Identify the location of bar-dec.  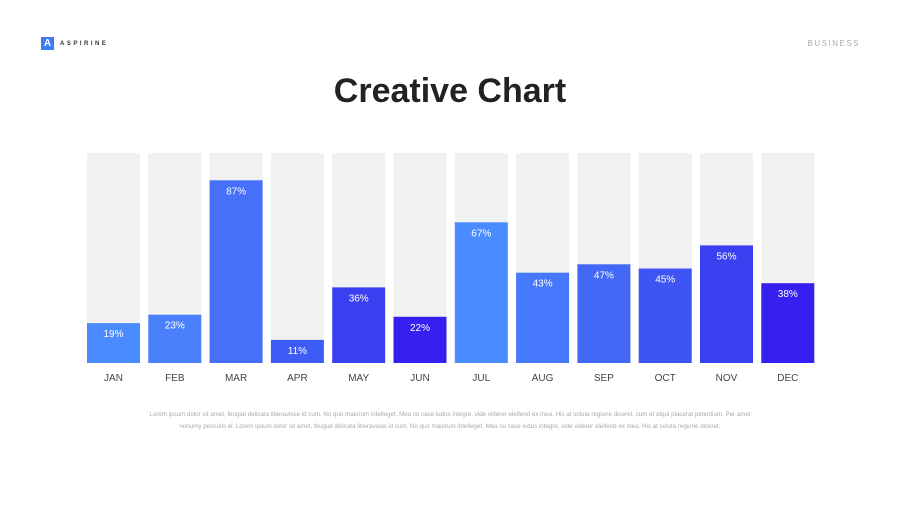
(788, 323).